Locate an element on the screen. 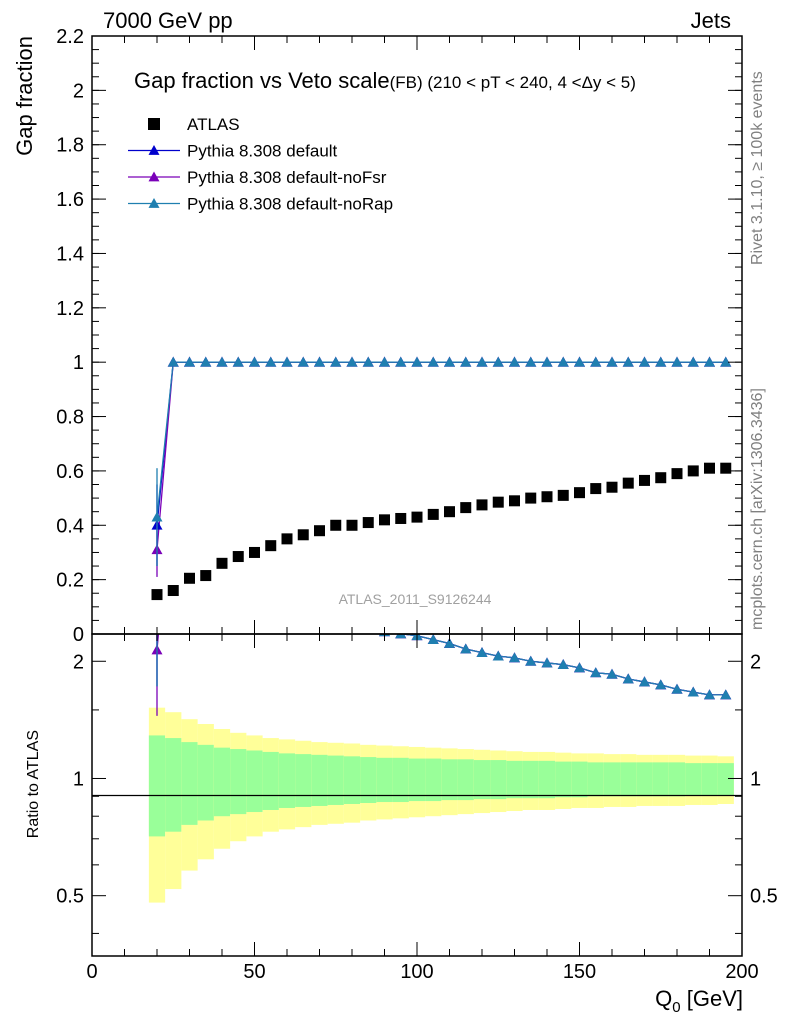 Image resolution: width=786 pixels, height=1024 pixels. ratio-uncertainty-bands is located at coordinates (441, 805).